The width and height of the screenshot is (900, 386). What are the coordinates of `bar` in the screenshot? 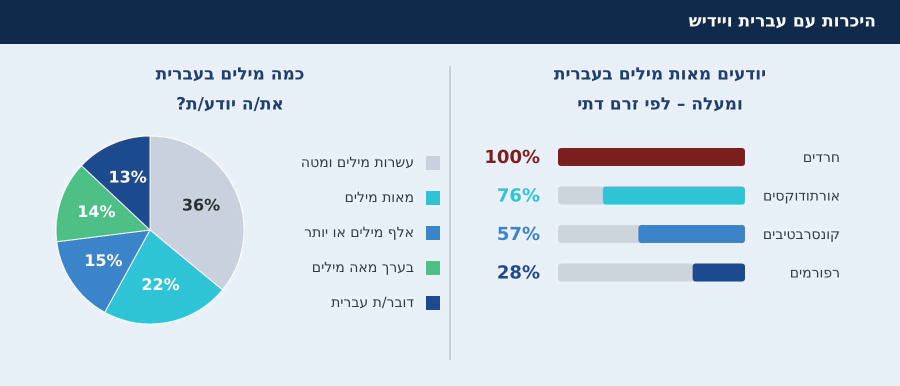 It's located at (718, 273).